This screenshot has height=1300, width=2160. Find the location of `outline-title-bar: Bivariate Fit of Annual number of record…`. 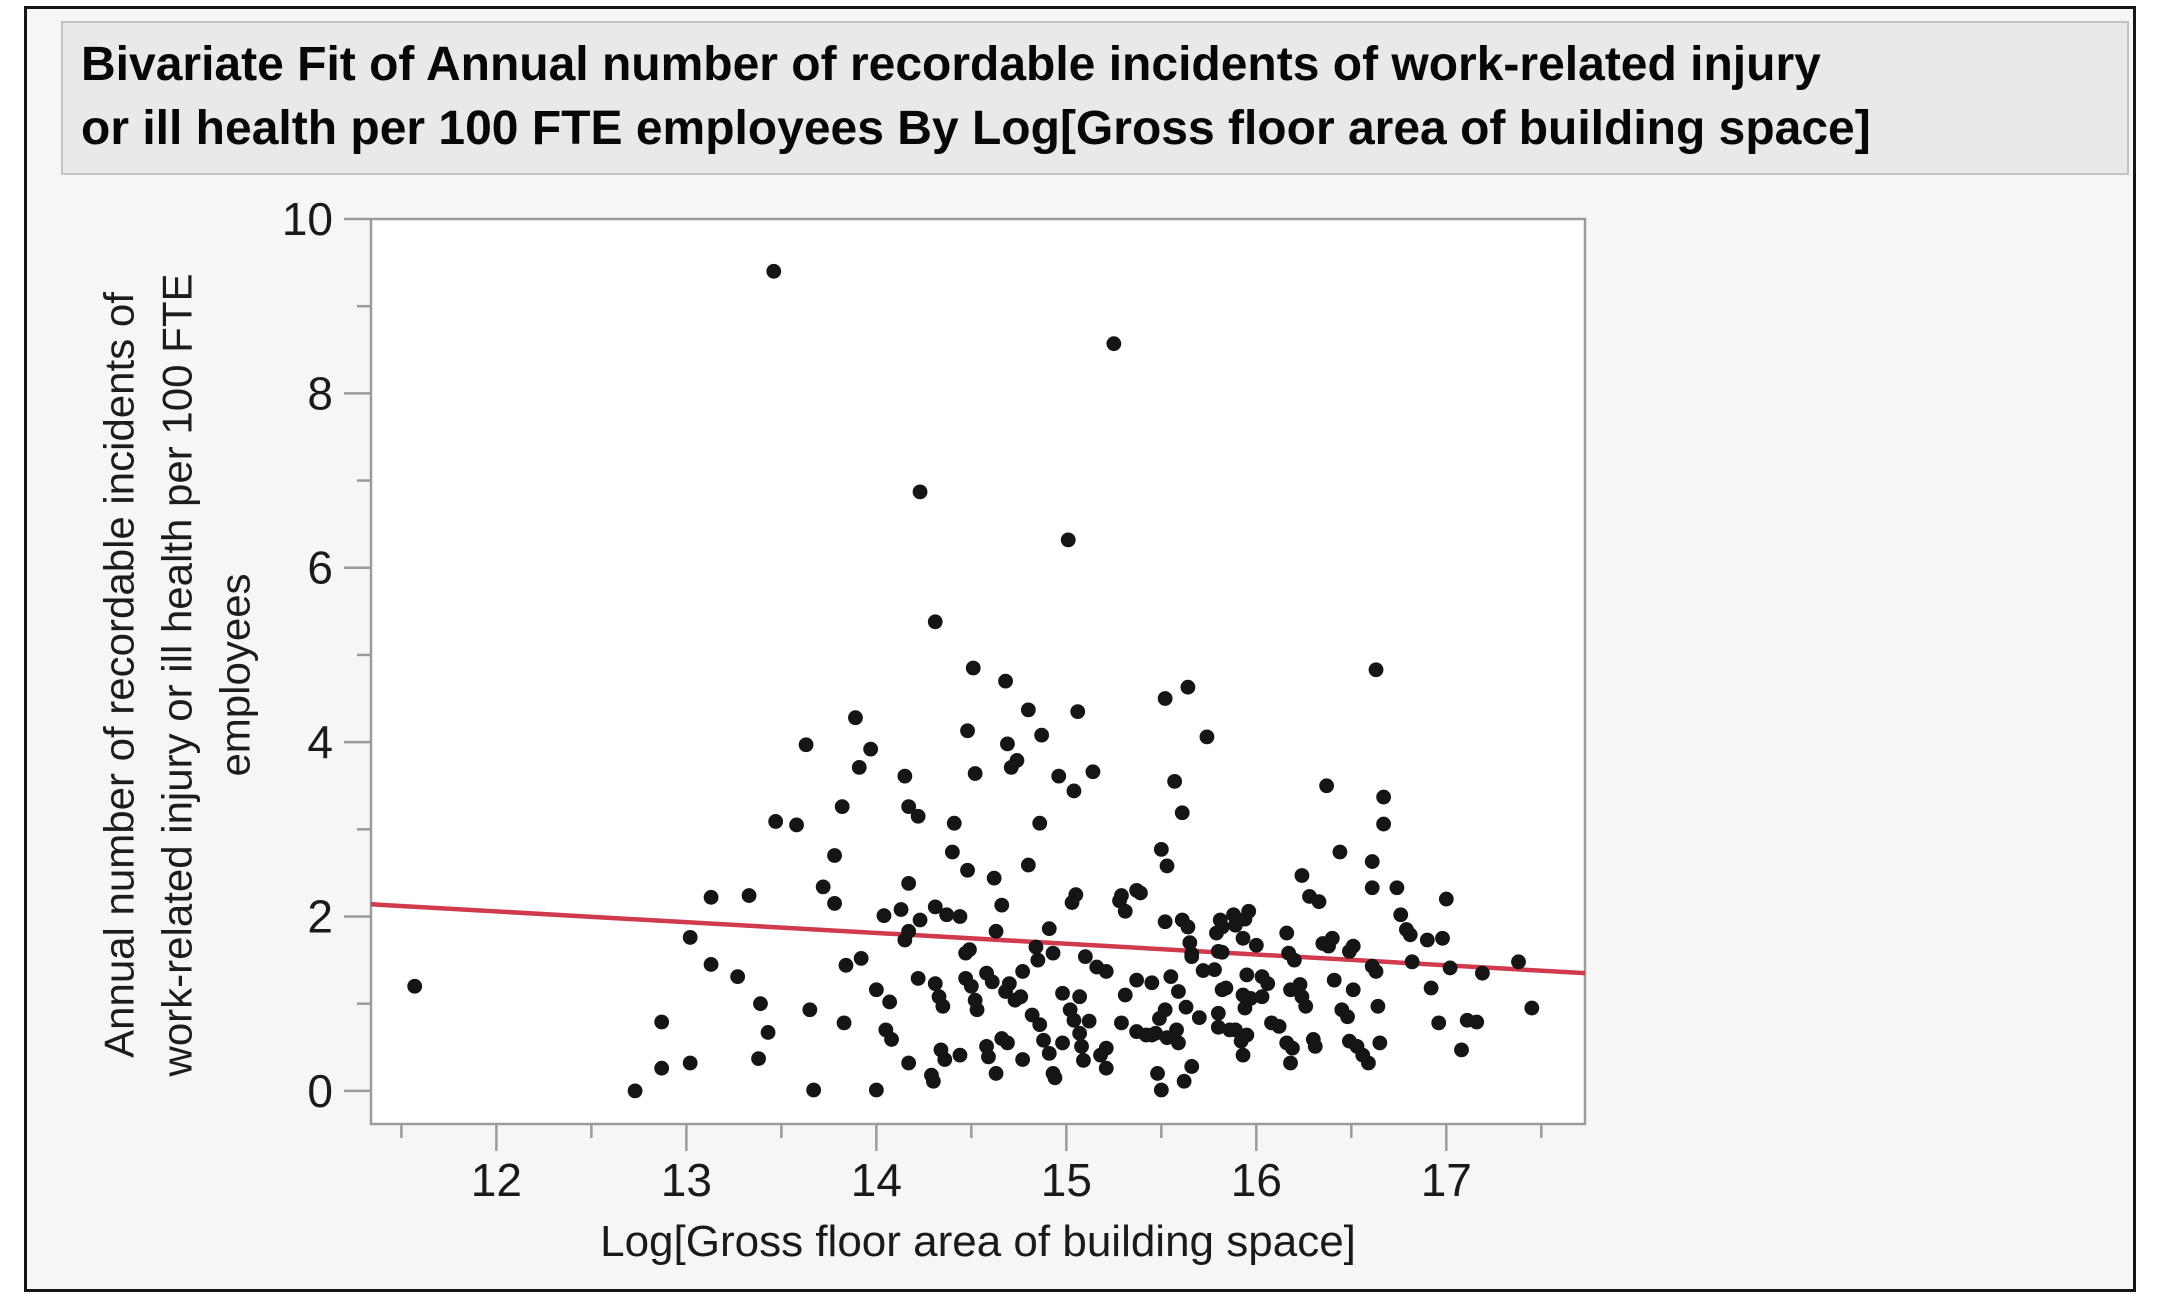

outline-title-bar: Bivariate Fit of Annual number of record… is located at coordinates (1095, 98).